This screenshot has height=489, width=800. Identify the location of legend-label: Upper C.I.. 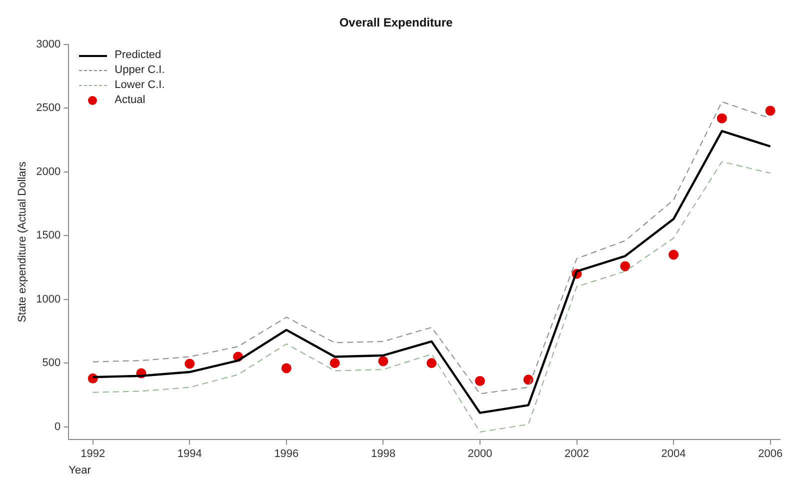
(139, 70).